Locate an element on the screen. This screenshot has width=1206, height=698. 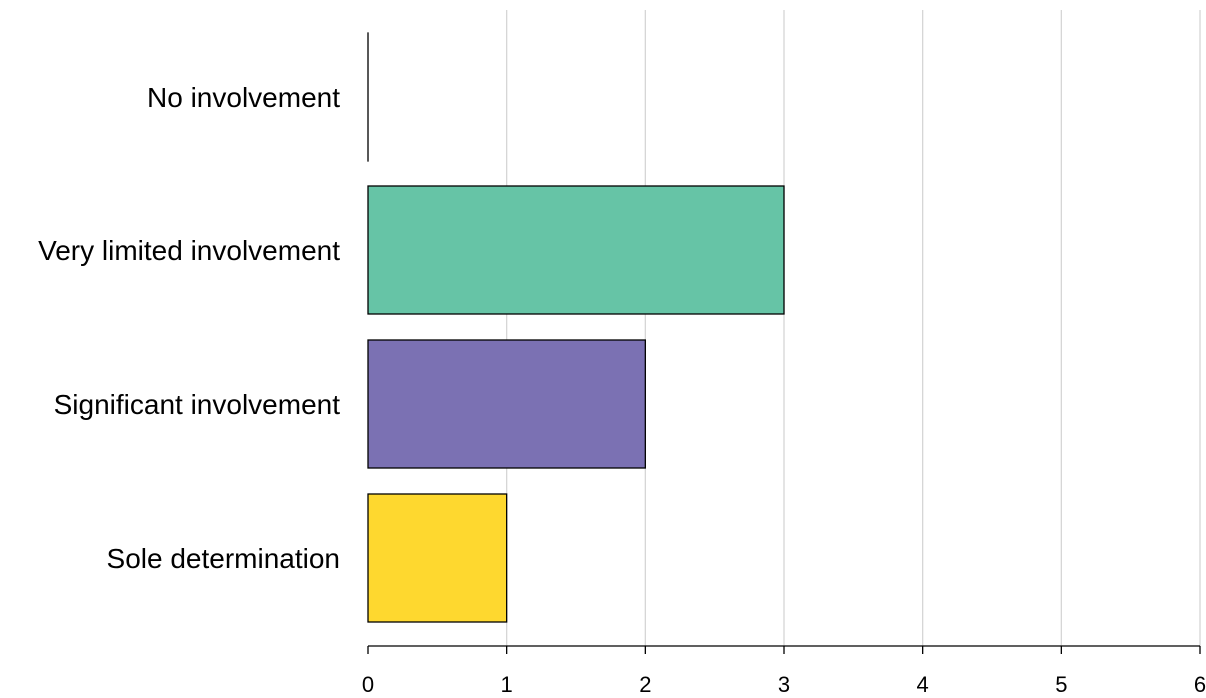
category-label: Sole determination is located at coordinates (223, 558).